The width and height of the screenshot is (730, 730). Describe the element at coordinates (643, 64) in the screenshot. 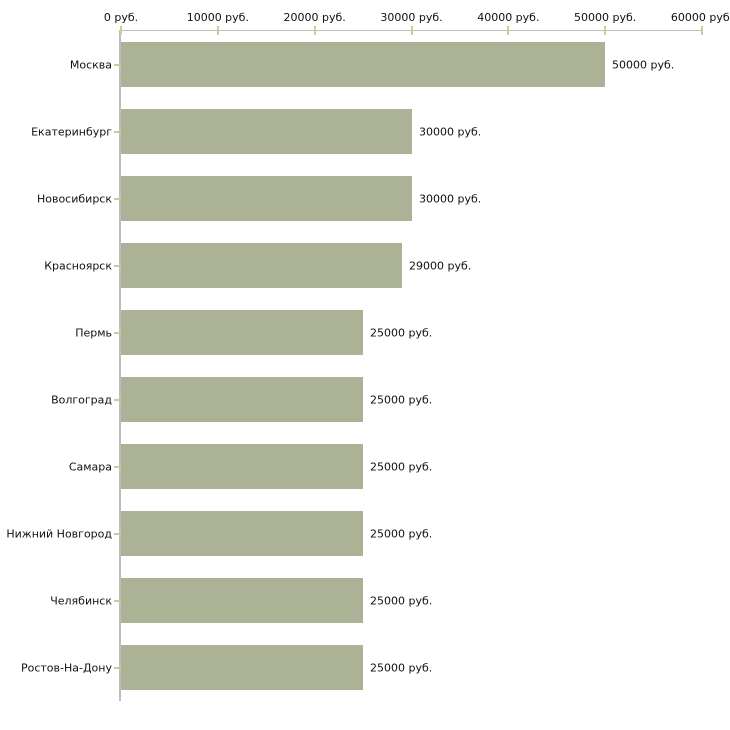

I see `value-label: 50000 руб.` at that location.